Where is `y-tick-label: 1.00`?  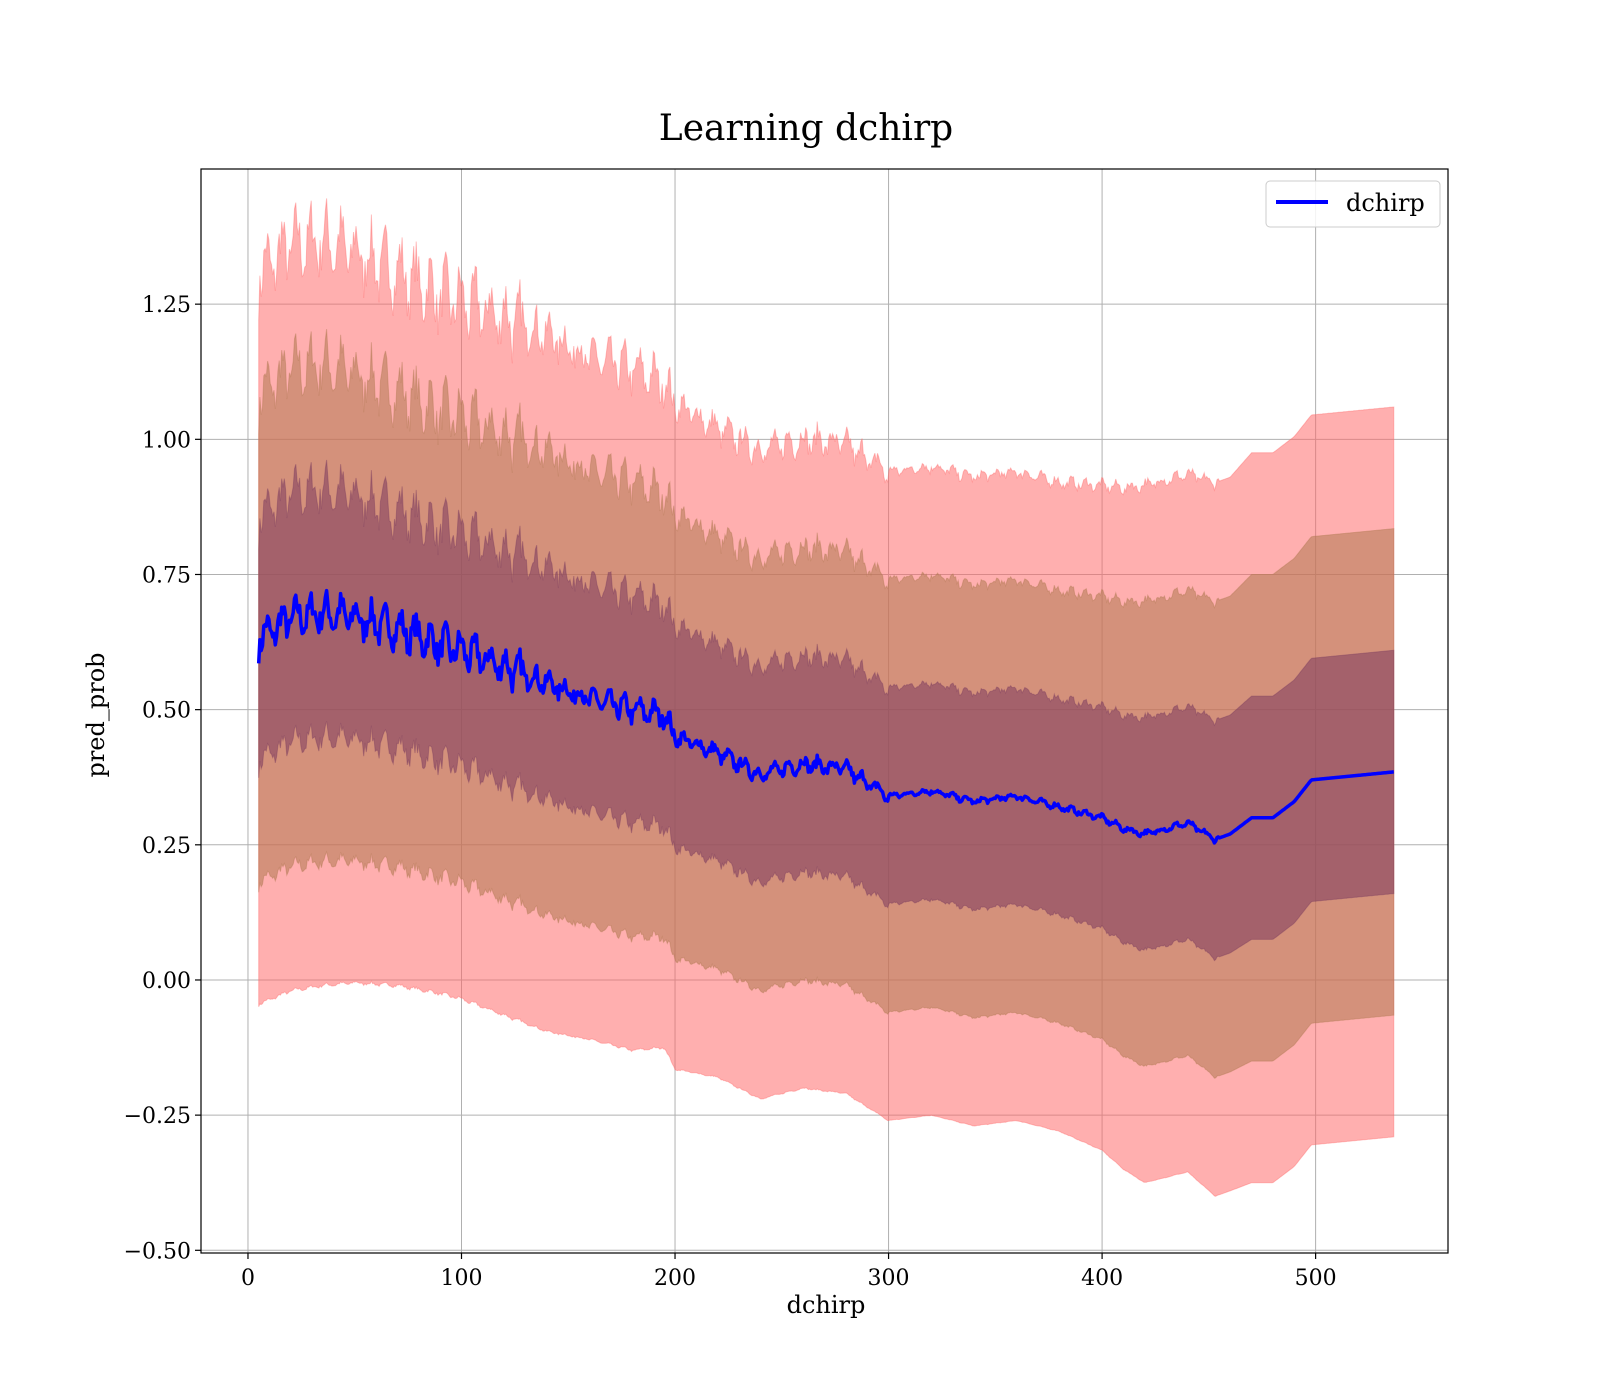 y-tick-label: 1.00 is located at coordinates (166, 440).